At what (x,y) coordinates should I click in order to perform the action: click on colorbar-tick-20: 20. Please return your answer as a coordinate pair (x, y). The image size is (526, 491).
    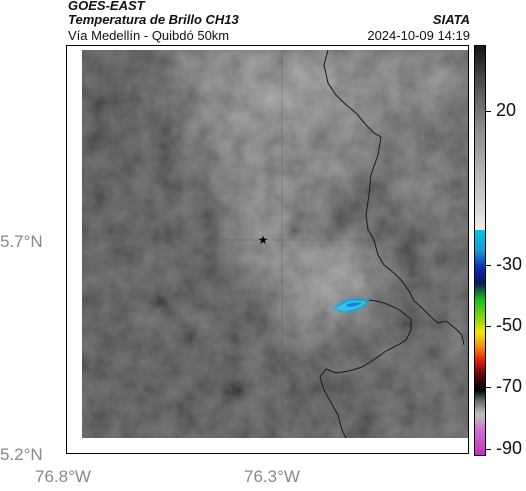
    Looking at the image, I should click on (506, 110).